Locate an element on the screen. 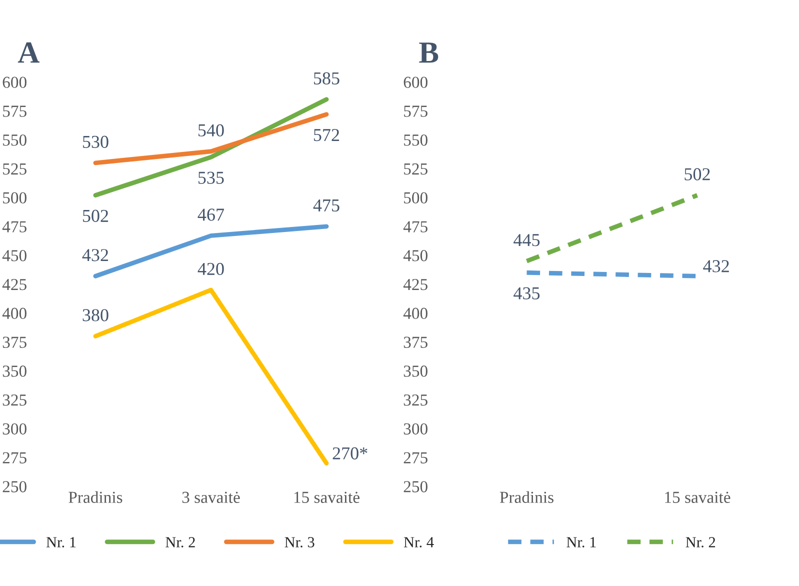 The height and width of the screenshot is (586, 799). x-tick-label: 3 savaitė is located at coordinates (211, 497).